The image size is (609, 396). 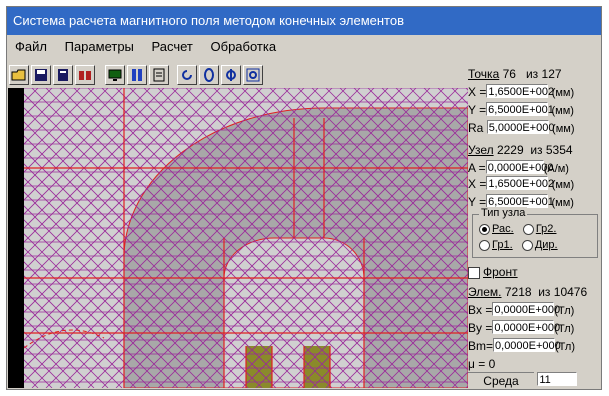 I want to click on element-label: Элем., so click(x=485, y=292).